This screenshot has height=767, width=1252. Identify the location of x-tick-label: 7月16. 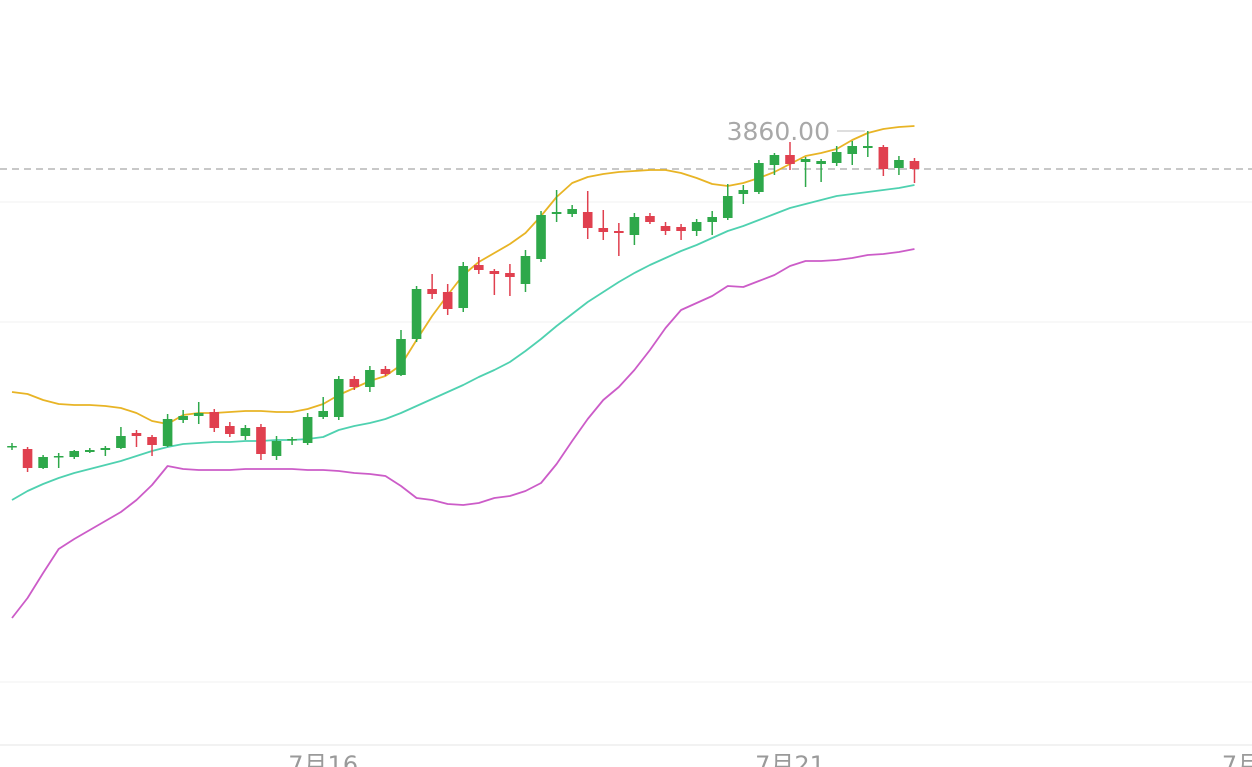
(323, 759).